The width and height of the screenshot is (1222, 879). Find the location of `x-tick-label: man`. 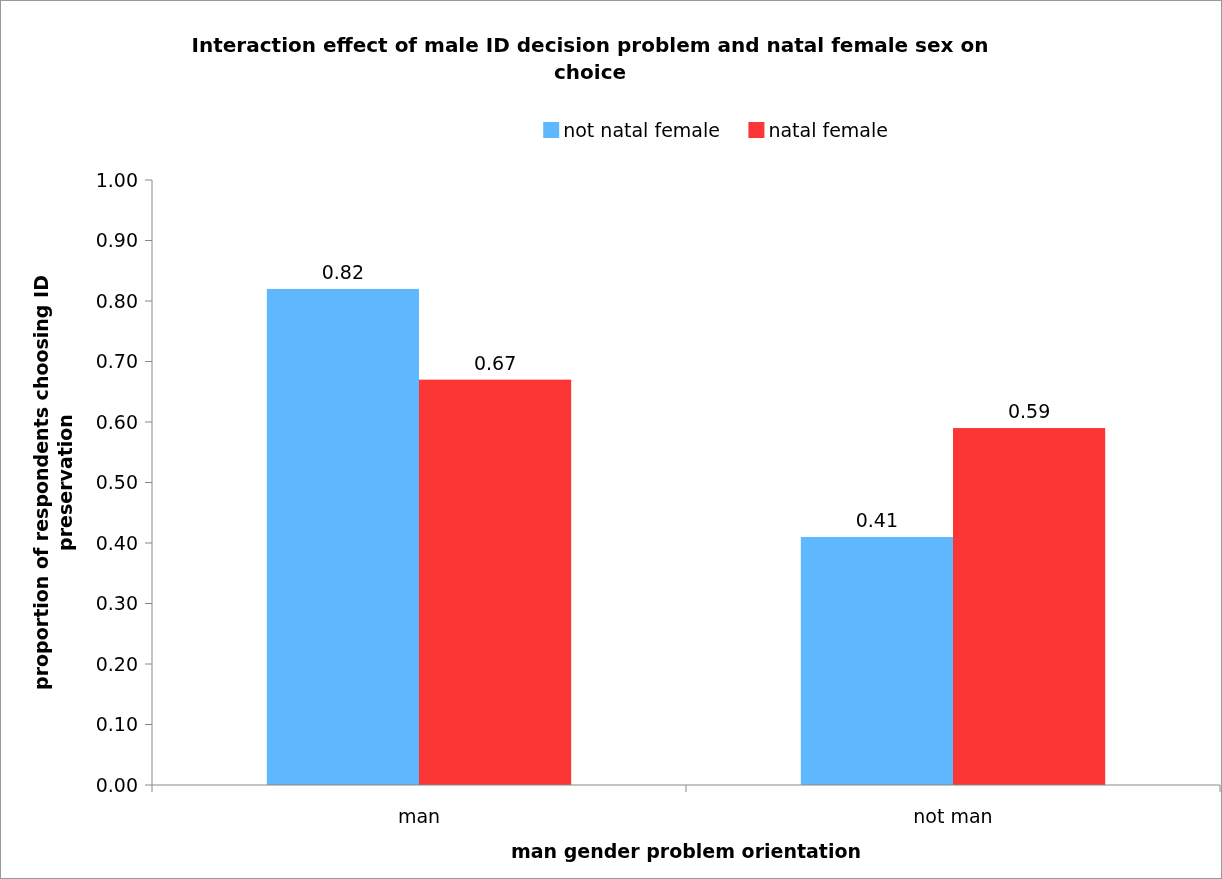

x-tick-label: man is located at coordinates (419, 816).